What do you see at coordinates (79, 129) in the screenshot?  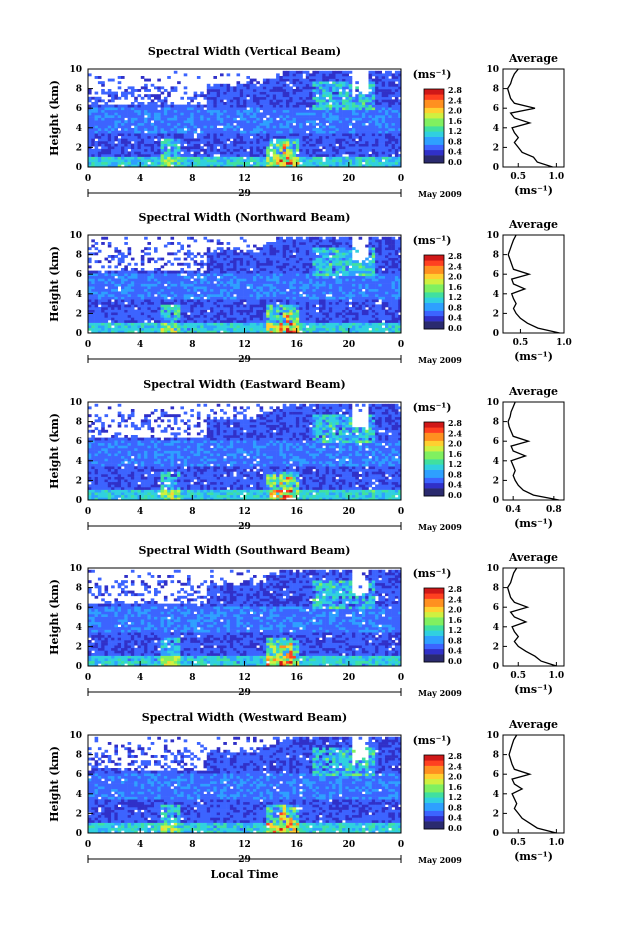 I see `y-tick-label: 4` at bounding box center [79, 129].